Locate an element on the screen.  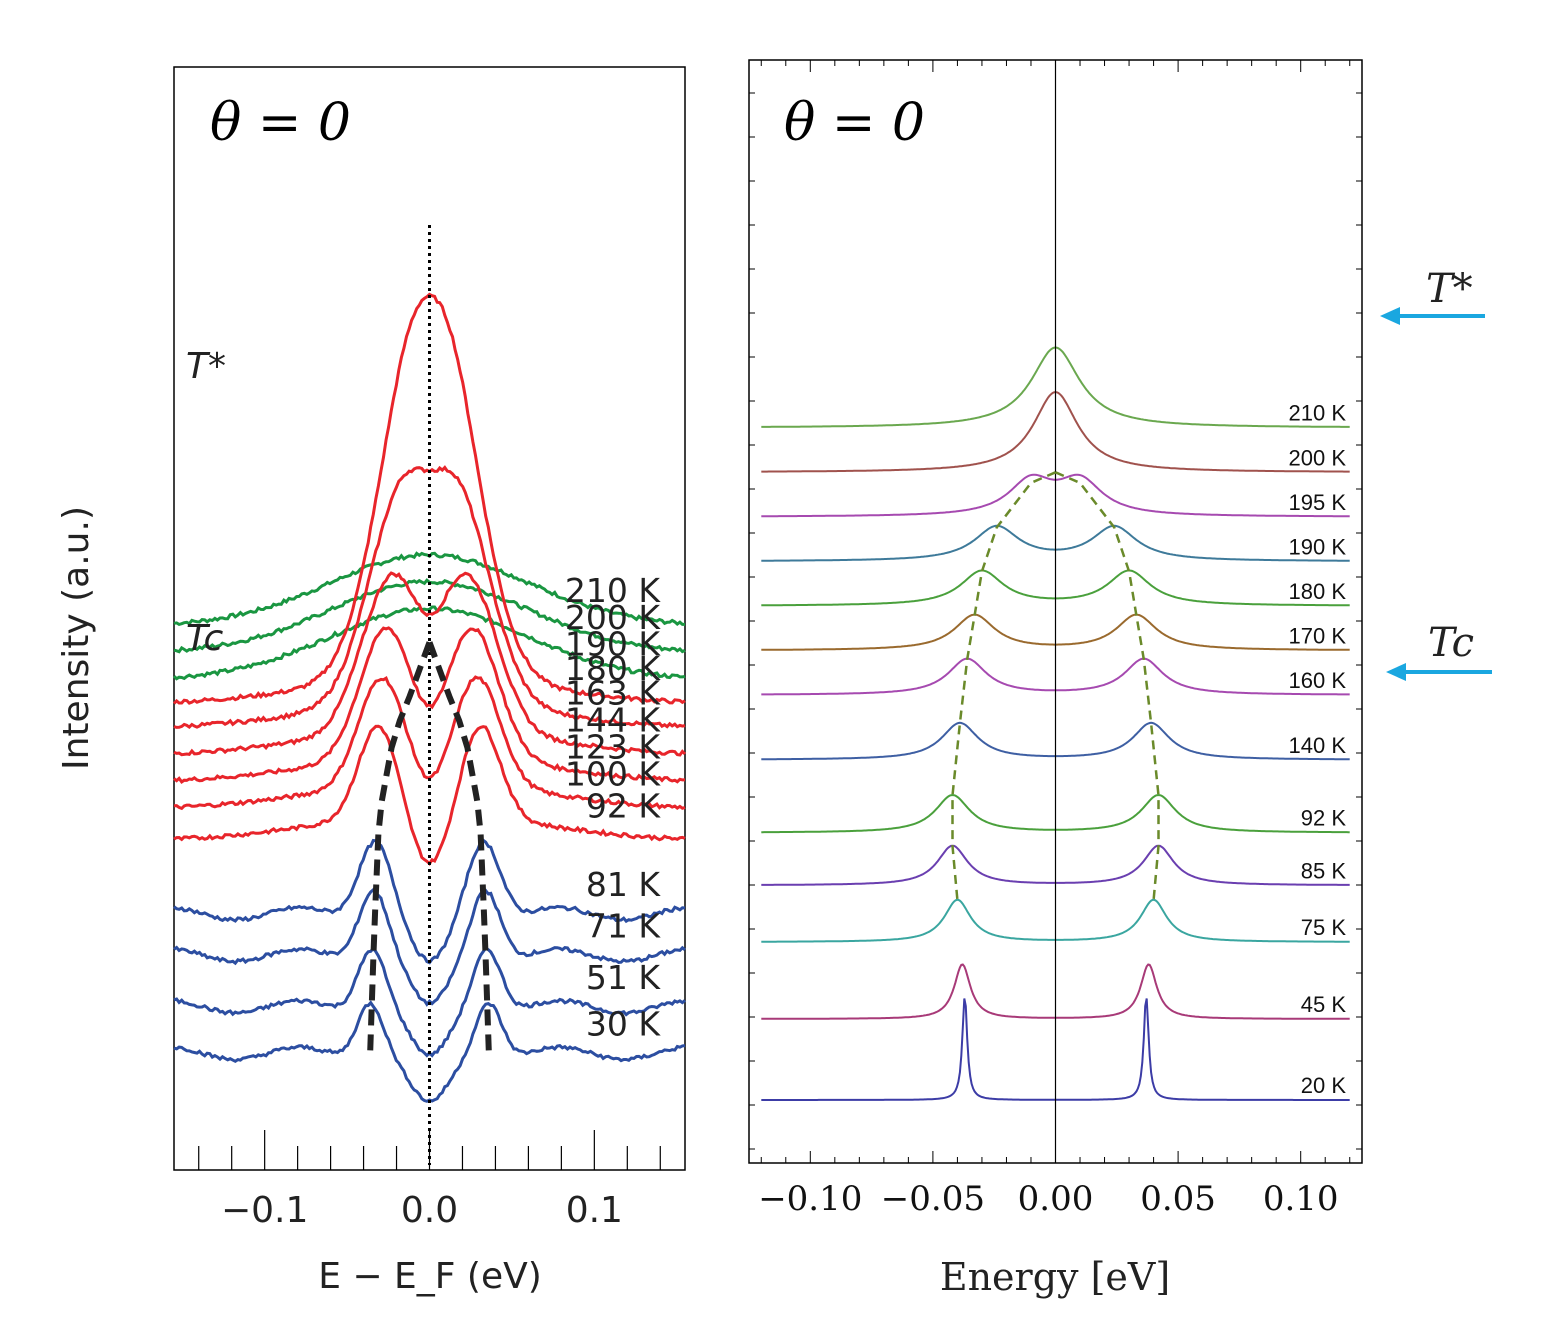
left-gap-dashed-pos is located at coordinates (459, 846).